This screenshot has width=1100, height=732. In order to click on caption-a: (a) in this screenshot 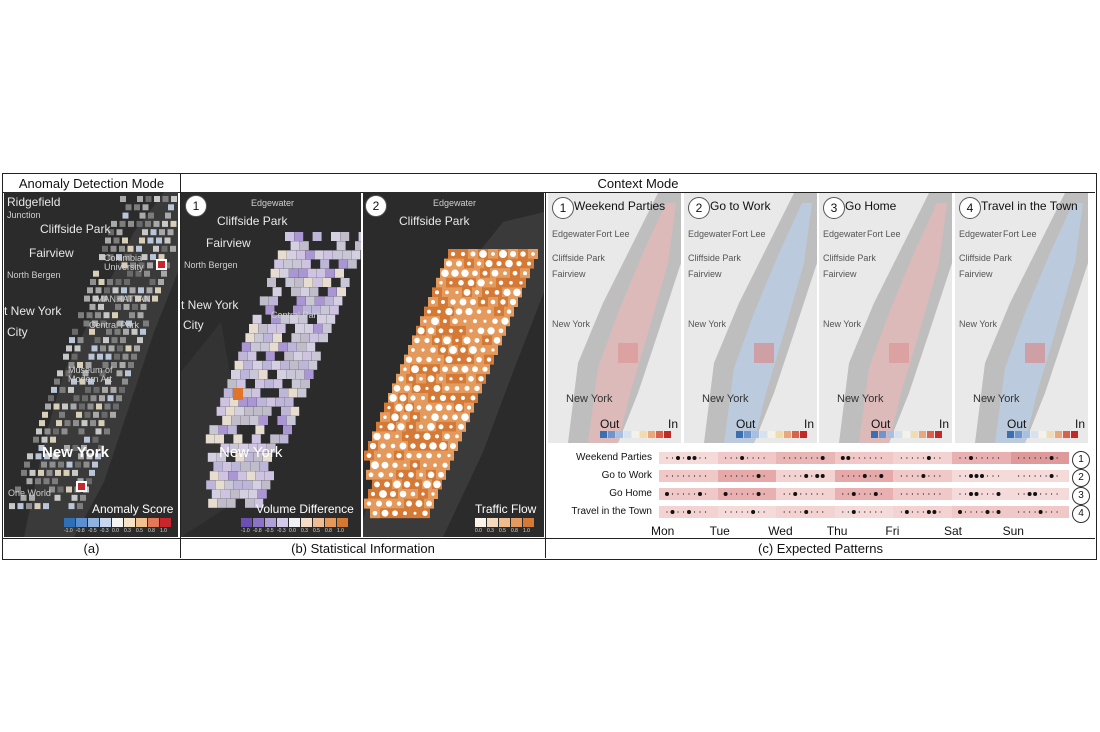, I will do `click(91, 548)`.